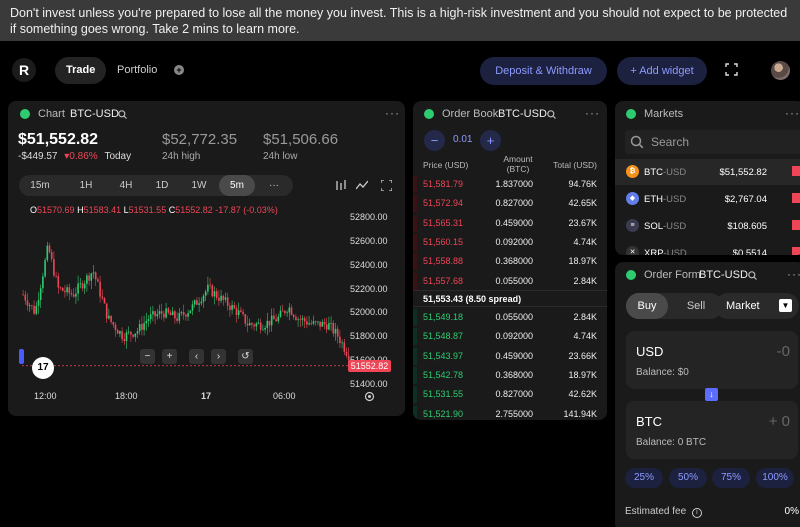 The width and height of the screenshot is (800, 527). What do you see at coordinates (94, 114) in the screenshot?
I see `chart-pair: BTC-USD` at bounding box center [94, 114].